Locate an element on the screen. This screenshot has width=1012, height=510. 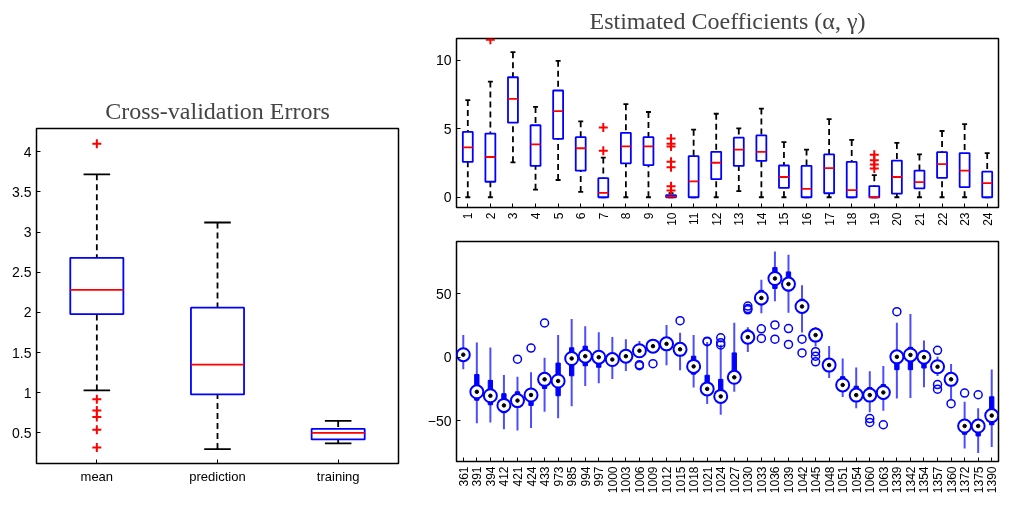
x-tick-label: 10 is located at coordinates (671, 219).